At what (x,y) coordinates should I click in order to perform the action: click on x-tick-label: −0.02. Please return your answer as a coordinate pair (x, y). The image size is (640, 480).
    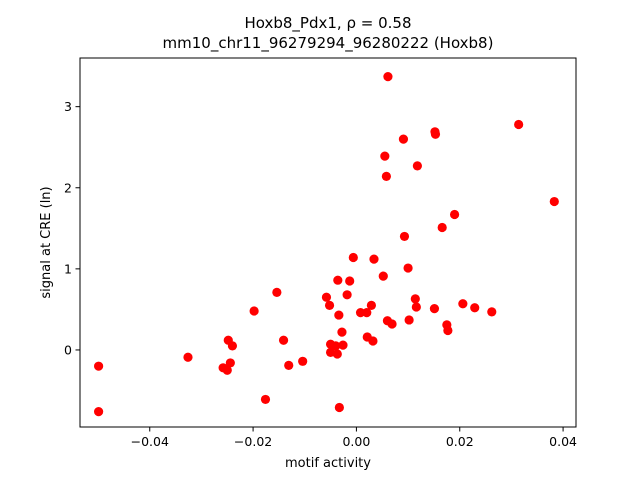
    Looking at the image, I should click on (253, 441).